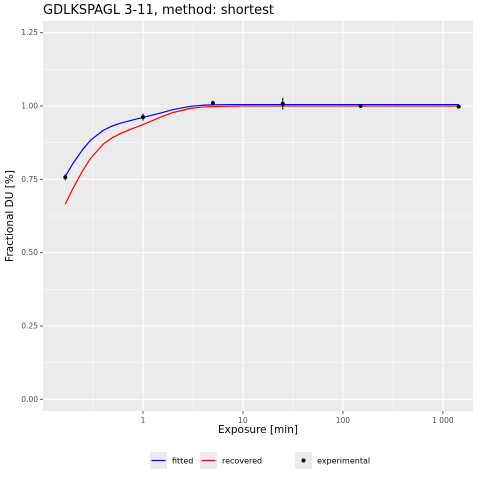 Image resolution: width=480 pixels, height=480 pixels. Describe the element at coordinates (262, 139) in the screenshot. I see `series-points` at that location.